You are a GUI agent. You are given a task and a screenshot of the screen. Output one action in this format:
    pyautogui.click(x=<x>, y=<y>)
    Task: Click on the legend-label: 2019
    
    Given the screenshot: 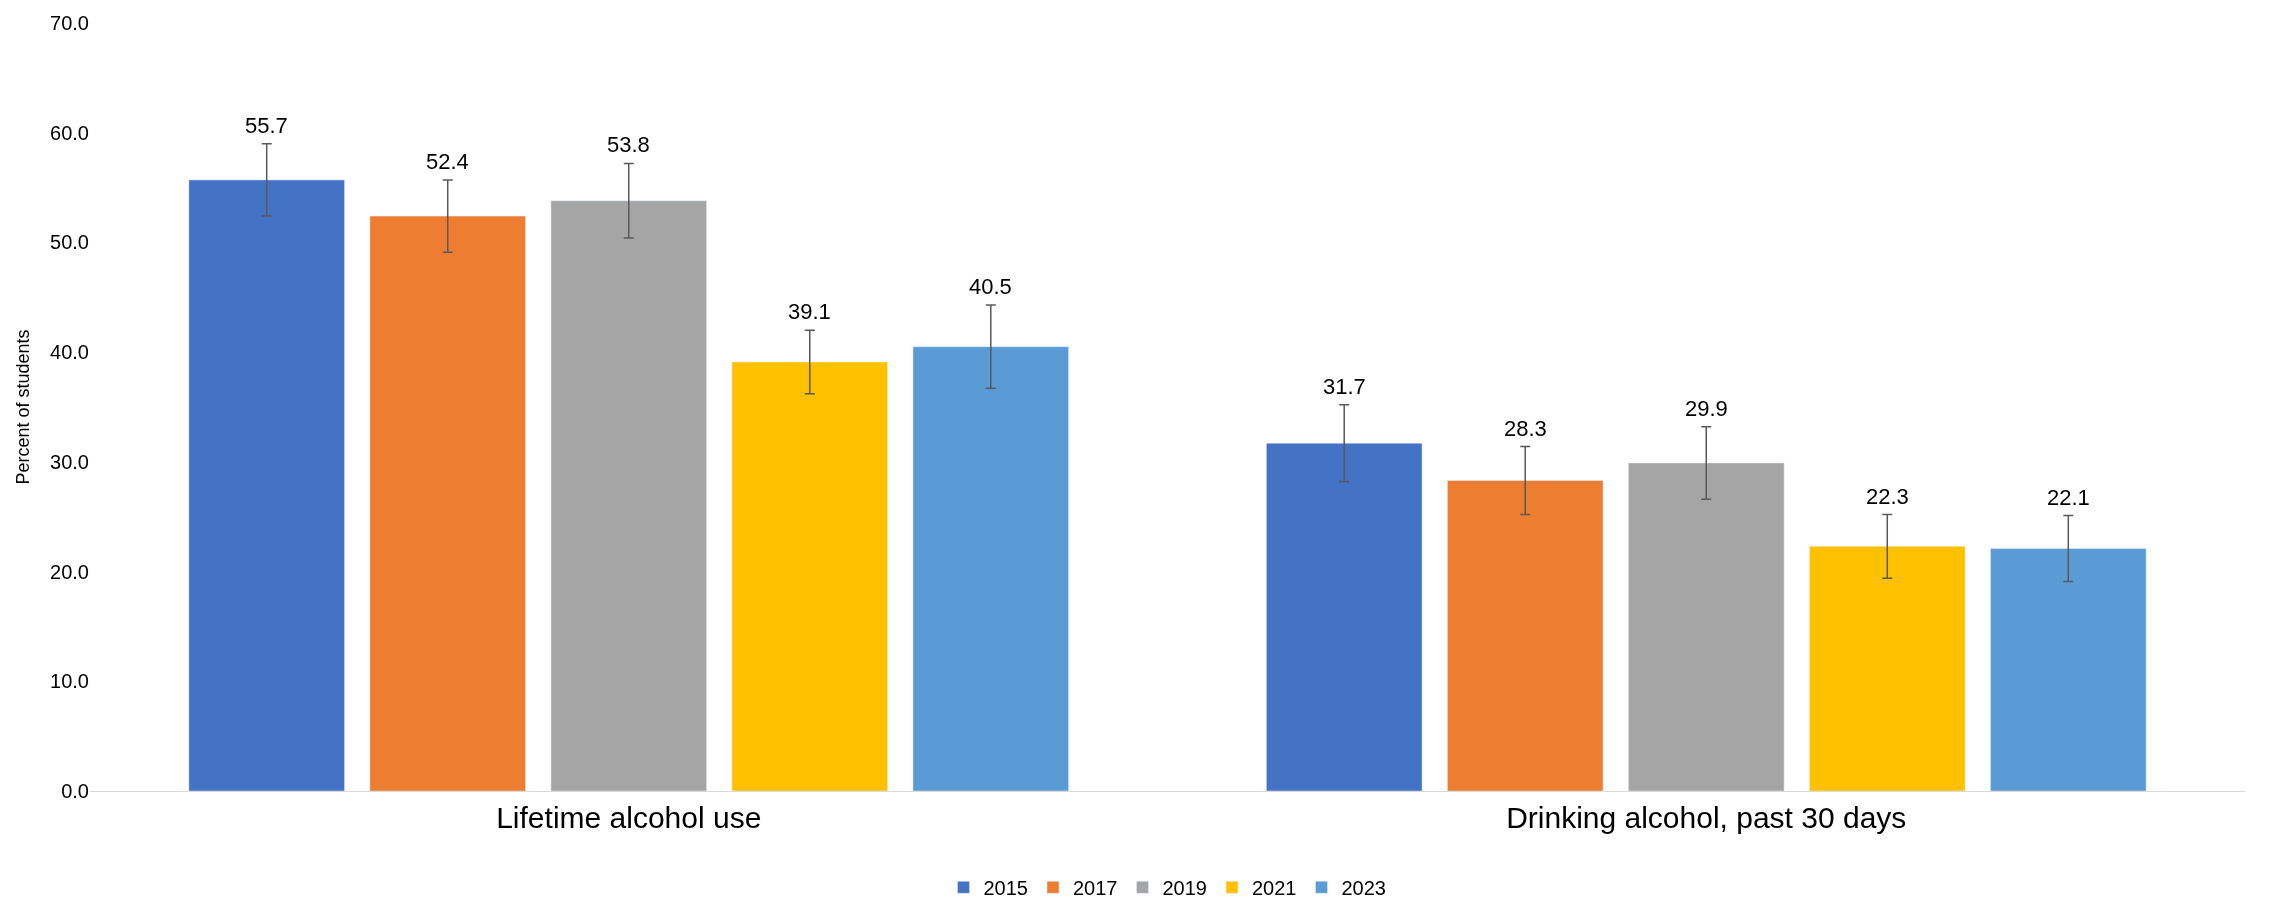 What is the action you would take?
    pyautogui.click(x=1184, y=888)
    